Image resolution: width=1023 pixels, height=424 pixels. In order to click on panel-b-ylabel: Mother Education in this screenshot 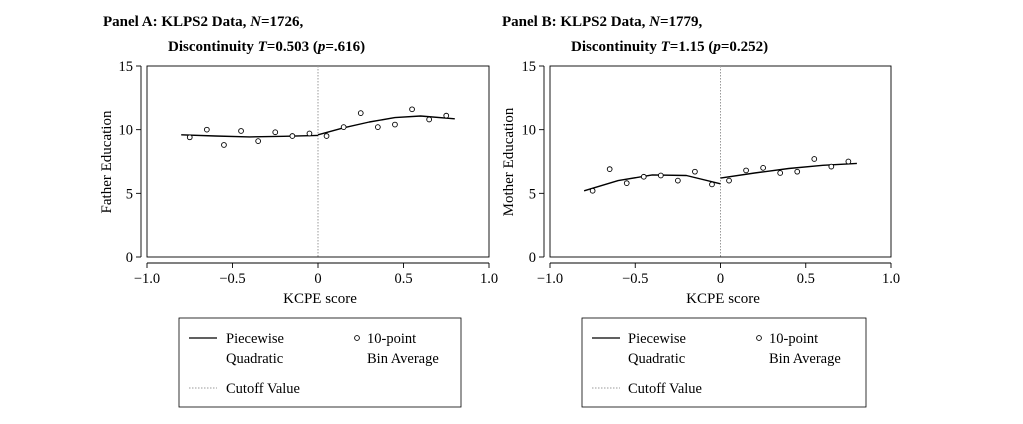, I will do `click(509, 161)`.